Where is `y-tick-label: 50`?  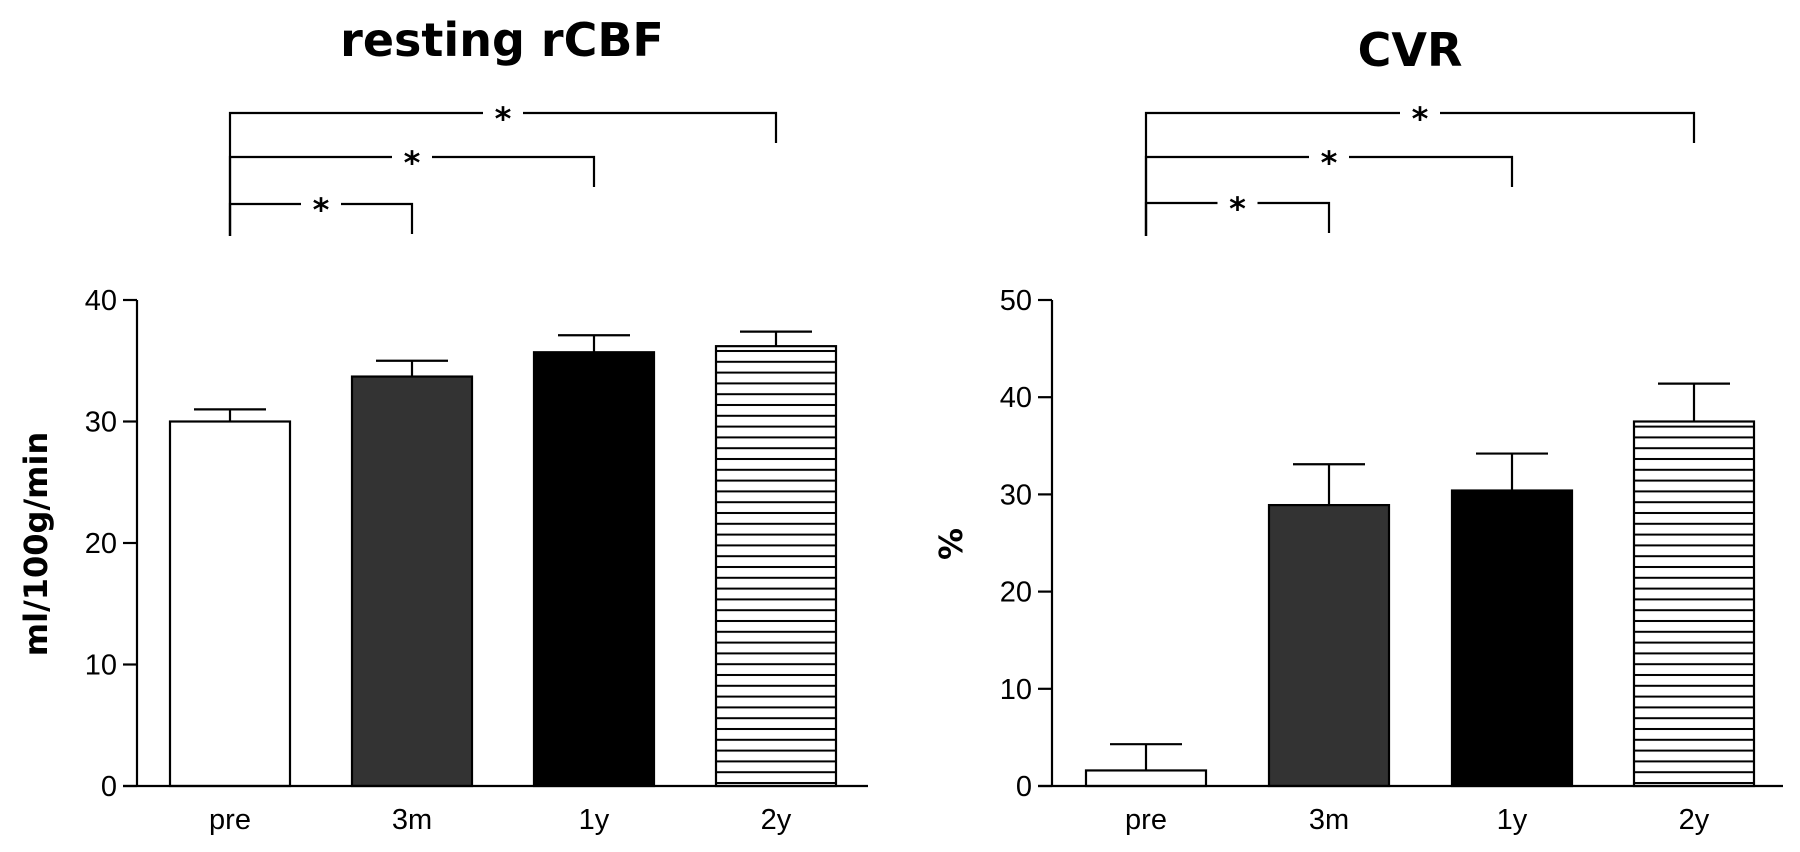 y-tick-label: 50 is located at coordinates (1016, 301).